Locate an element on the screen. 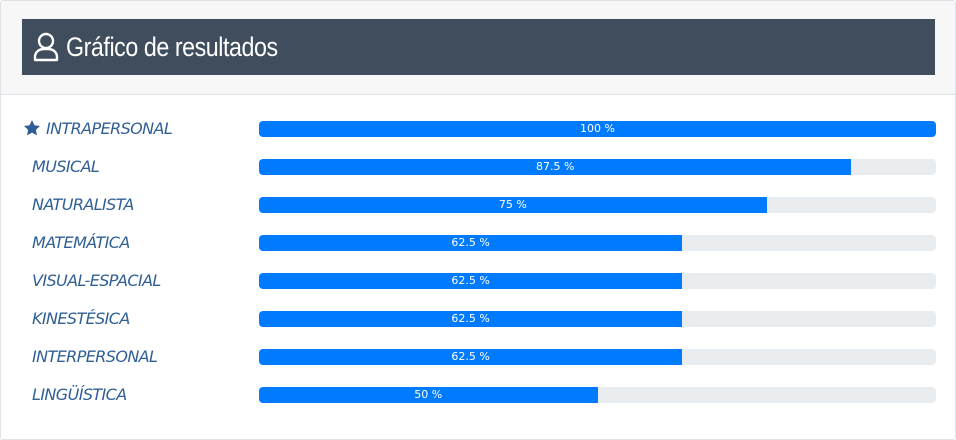 This screenshot has height=440, width=956. progress-fill: 87.5 % is located at coordinates (555, 167).